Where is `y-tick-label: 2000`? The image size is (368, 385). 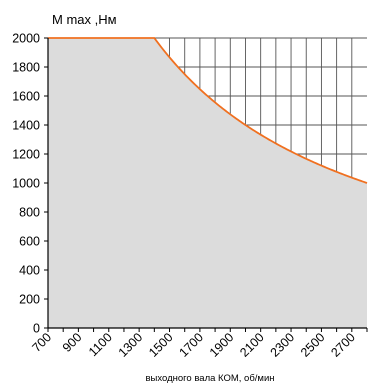 y-tick-label: 2000 is located at coordinates (26, 39).